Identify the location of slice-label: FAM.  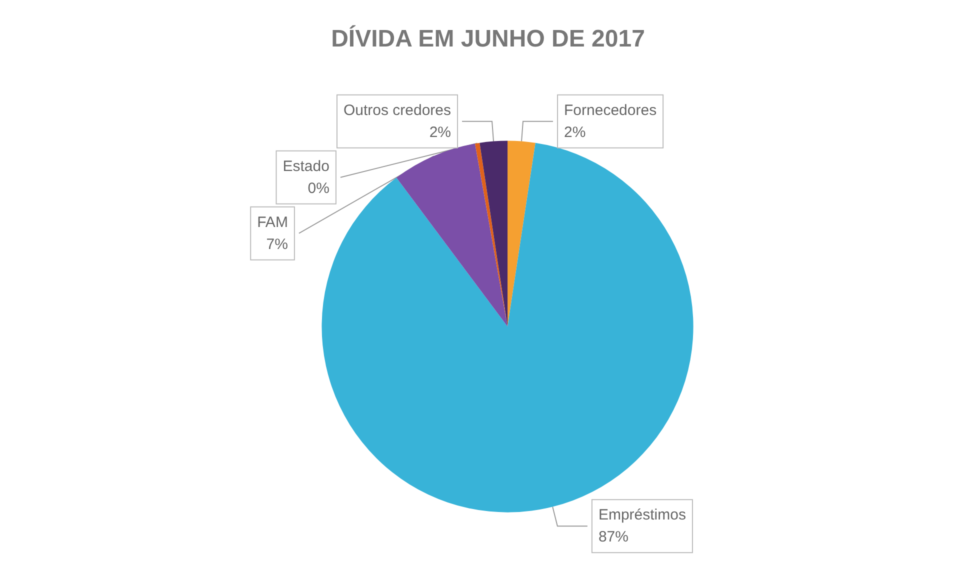
(272, 222).